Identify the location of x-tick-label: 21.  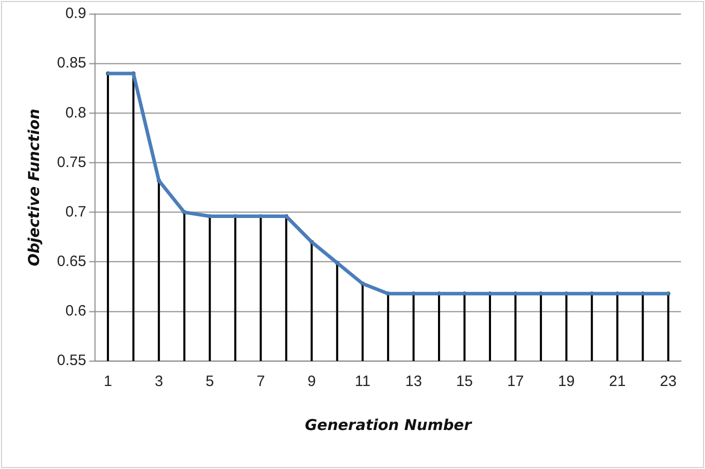
(617, 381).